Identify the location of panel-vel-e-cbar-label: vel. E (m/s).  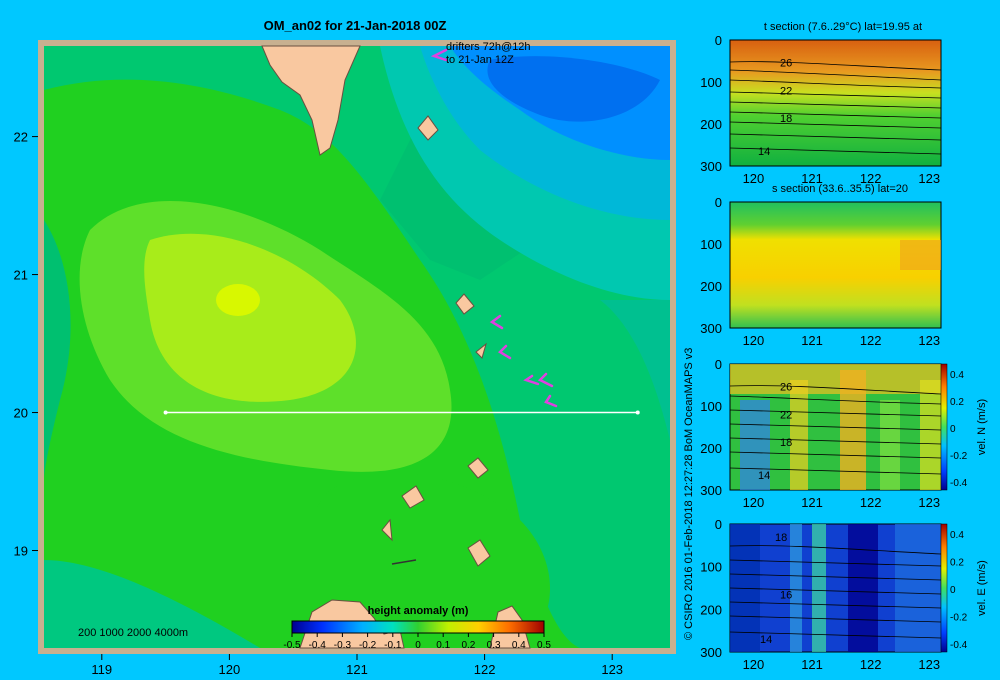
(982, 588).